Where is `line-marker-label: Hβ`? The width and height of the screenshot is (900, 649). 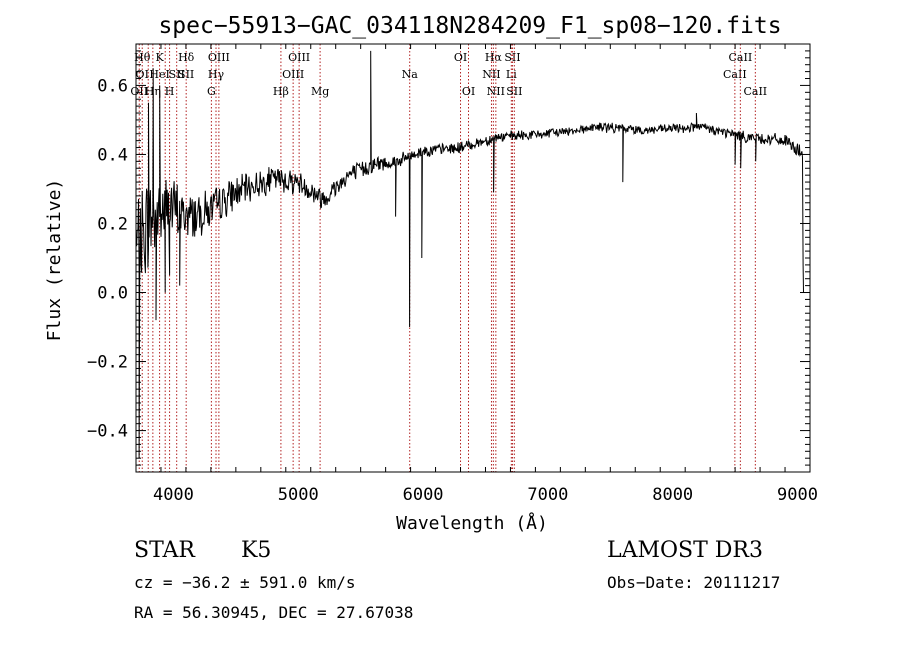 line-marker-label: Hβ is located at coordinates (281, 91).